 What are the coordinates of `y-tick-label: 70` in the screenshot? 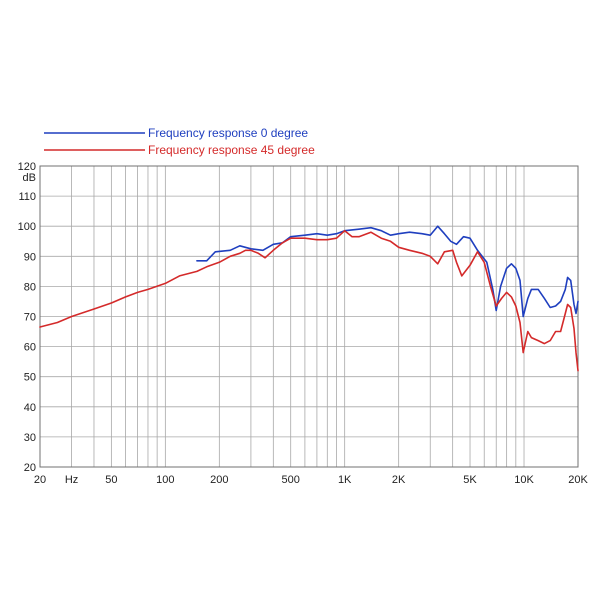 It's located at (30, 318).